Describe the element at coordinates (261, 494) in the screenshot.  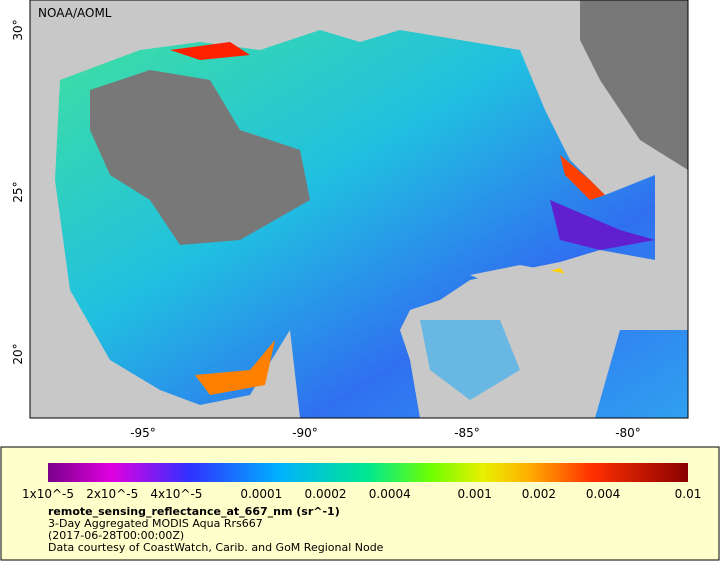
I see `colorbar-label: 0.0001` at that location.